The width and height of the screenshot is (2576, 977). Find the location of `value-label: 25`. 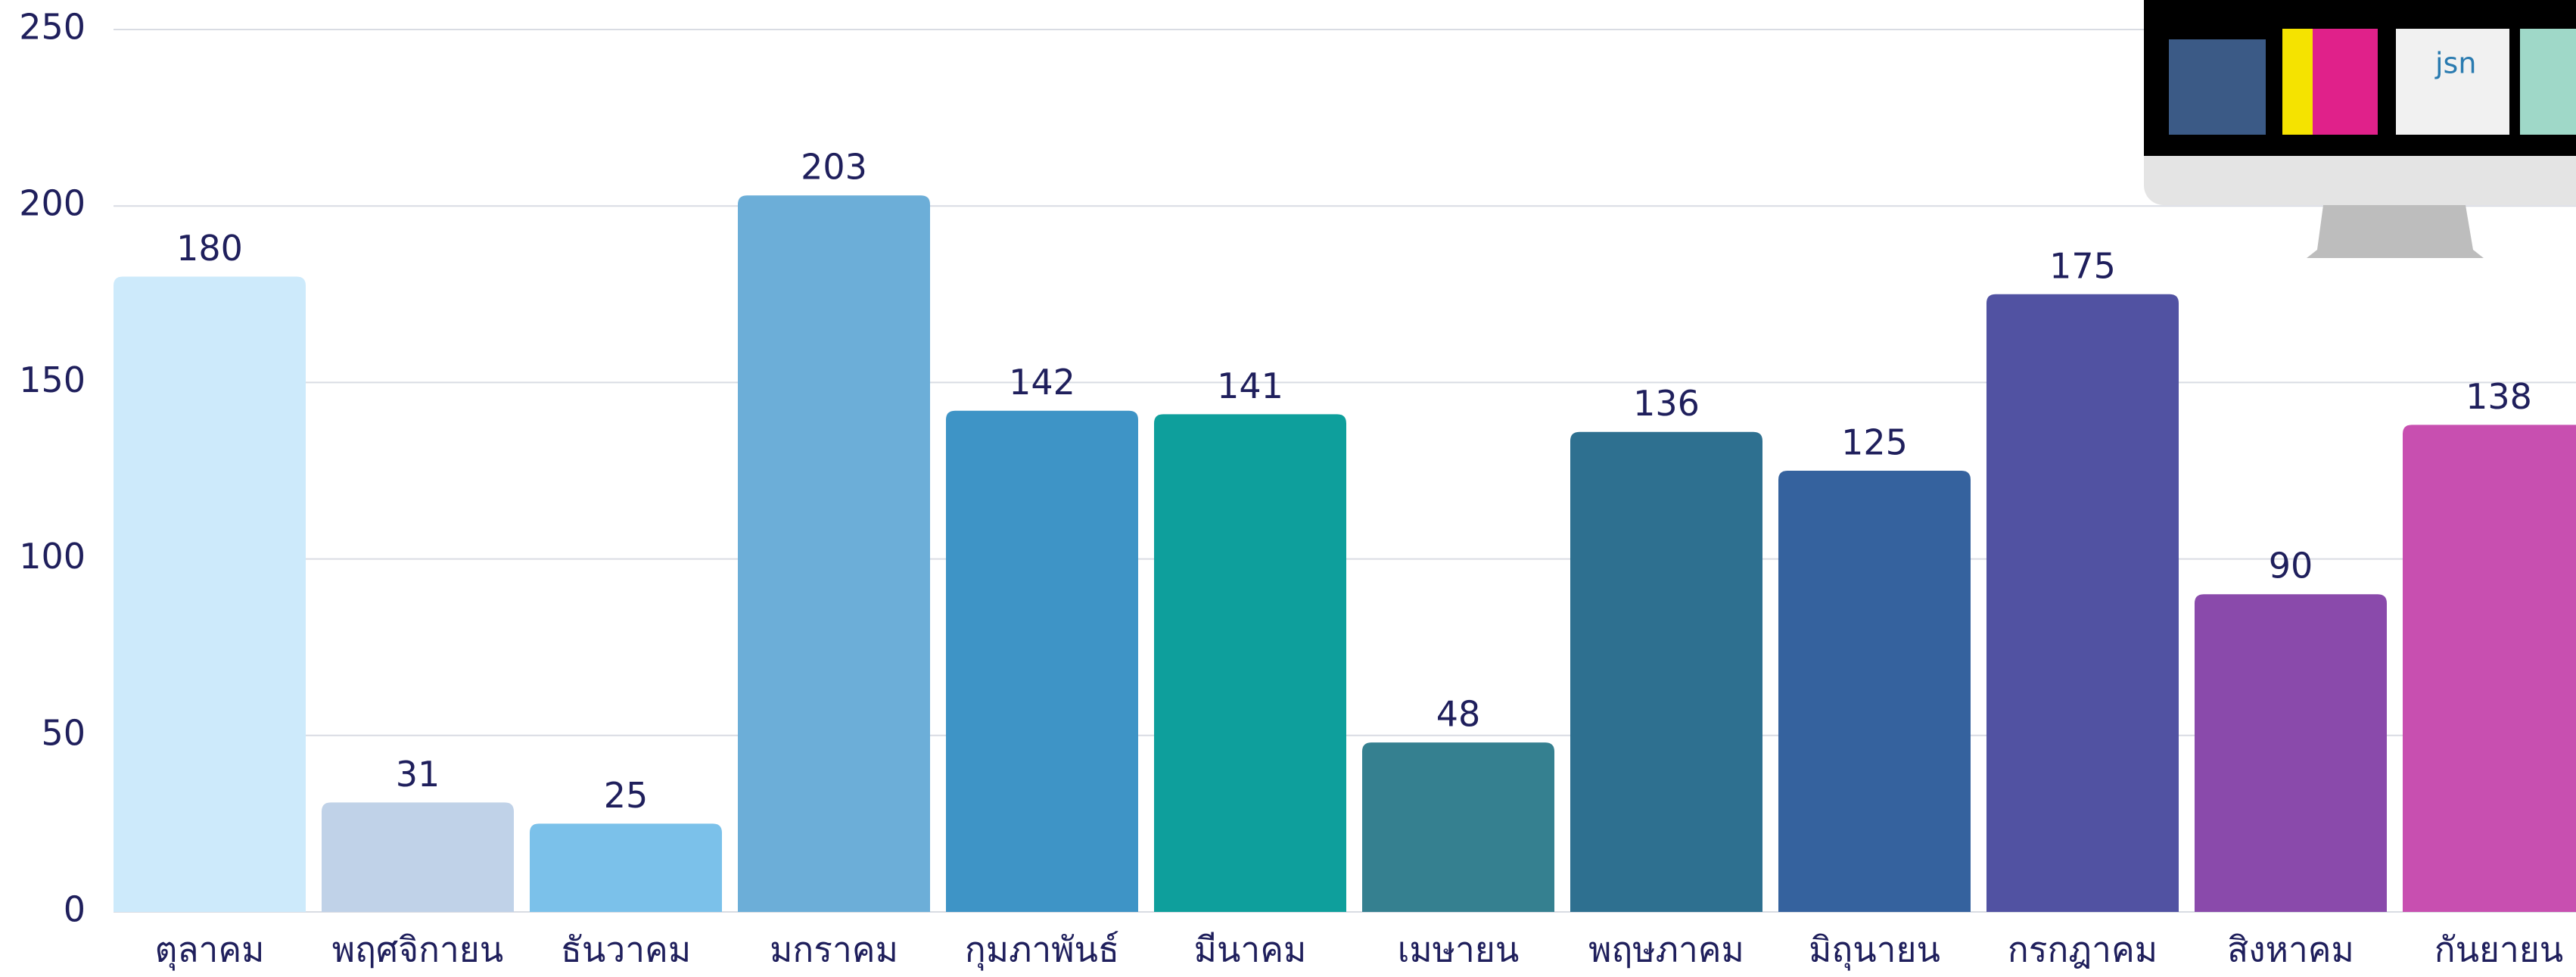

value-label: 25 is located at coordinates (626, 795).